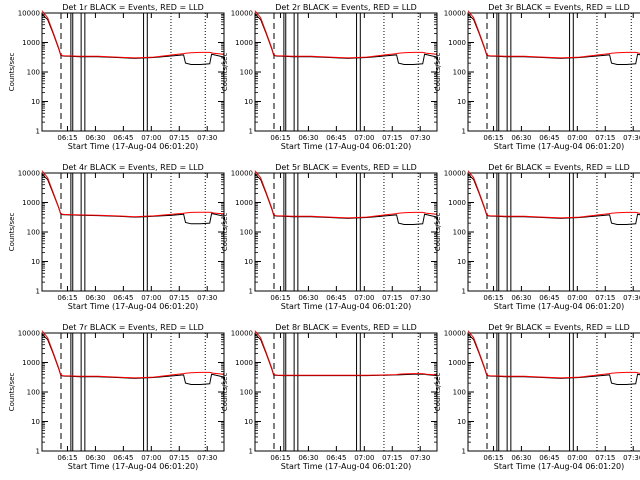 This screenshot has height=480, width=640. I want to click on panel-title: Det 1r BLACK = Events, RED = LLD, so click(133, 7).